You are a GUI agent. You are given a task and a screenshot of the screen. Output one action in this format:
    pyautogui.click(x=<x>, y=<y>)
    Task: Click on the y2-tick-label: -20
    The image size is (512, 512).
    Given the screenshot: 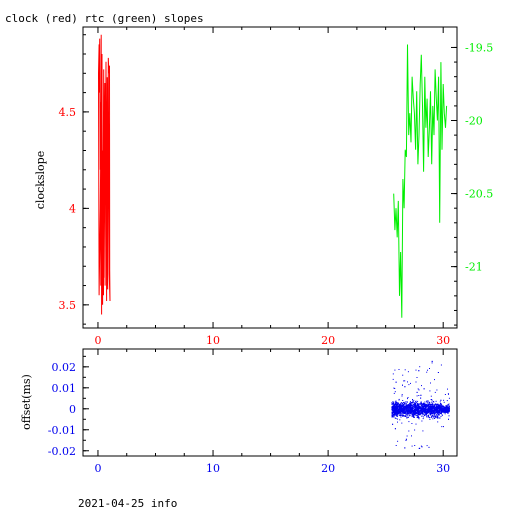 What is the action you would take?
    pyautogui.click(x=474, y=121)
    